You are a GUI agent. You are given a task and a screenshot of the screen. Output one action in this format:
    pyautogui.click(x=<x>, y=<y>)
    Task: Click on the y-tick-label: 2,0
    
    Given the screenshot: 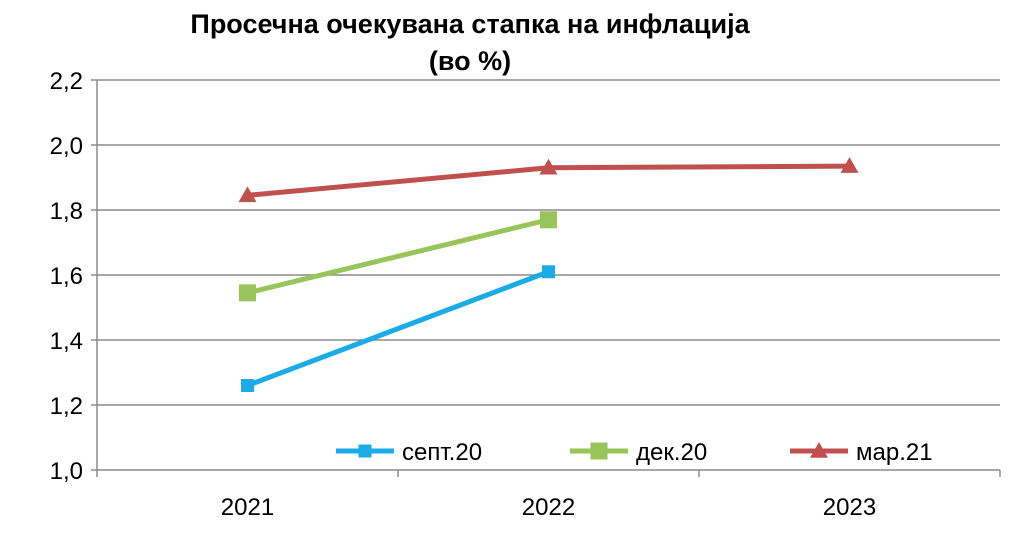 What is the action you would take?
    pyautogui.click(x=66, y=146)
    